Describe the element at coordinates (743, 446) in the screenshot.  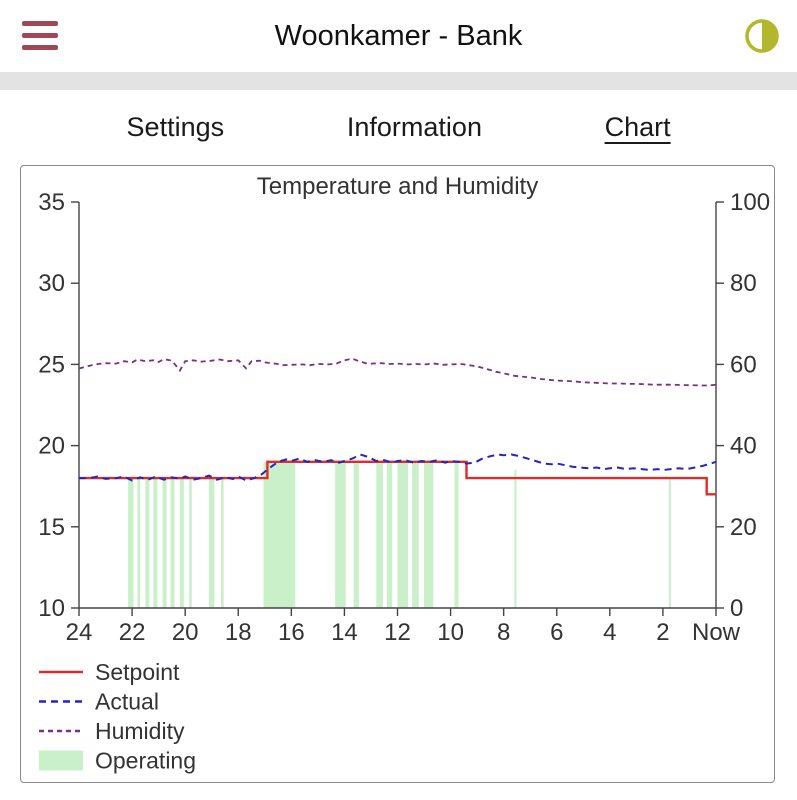
I see `y-right-tick-label: 40` at that location.